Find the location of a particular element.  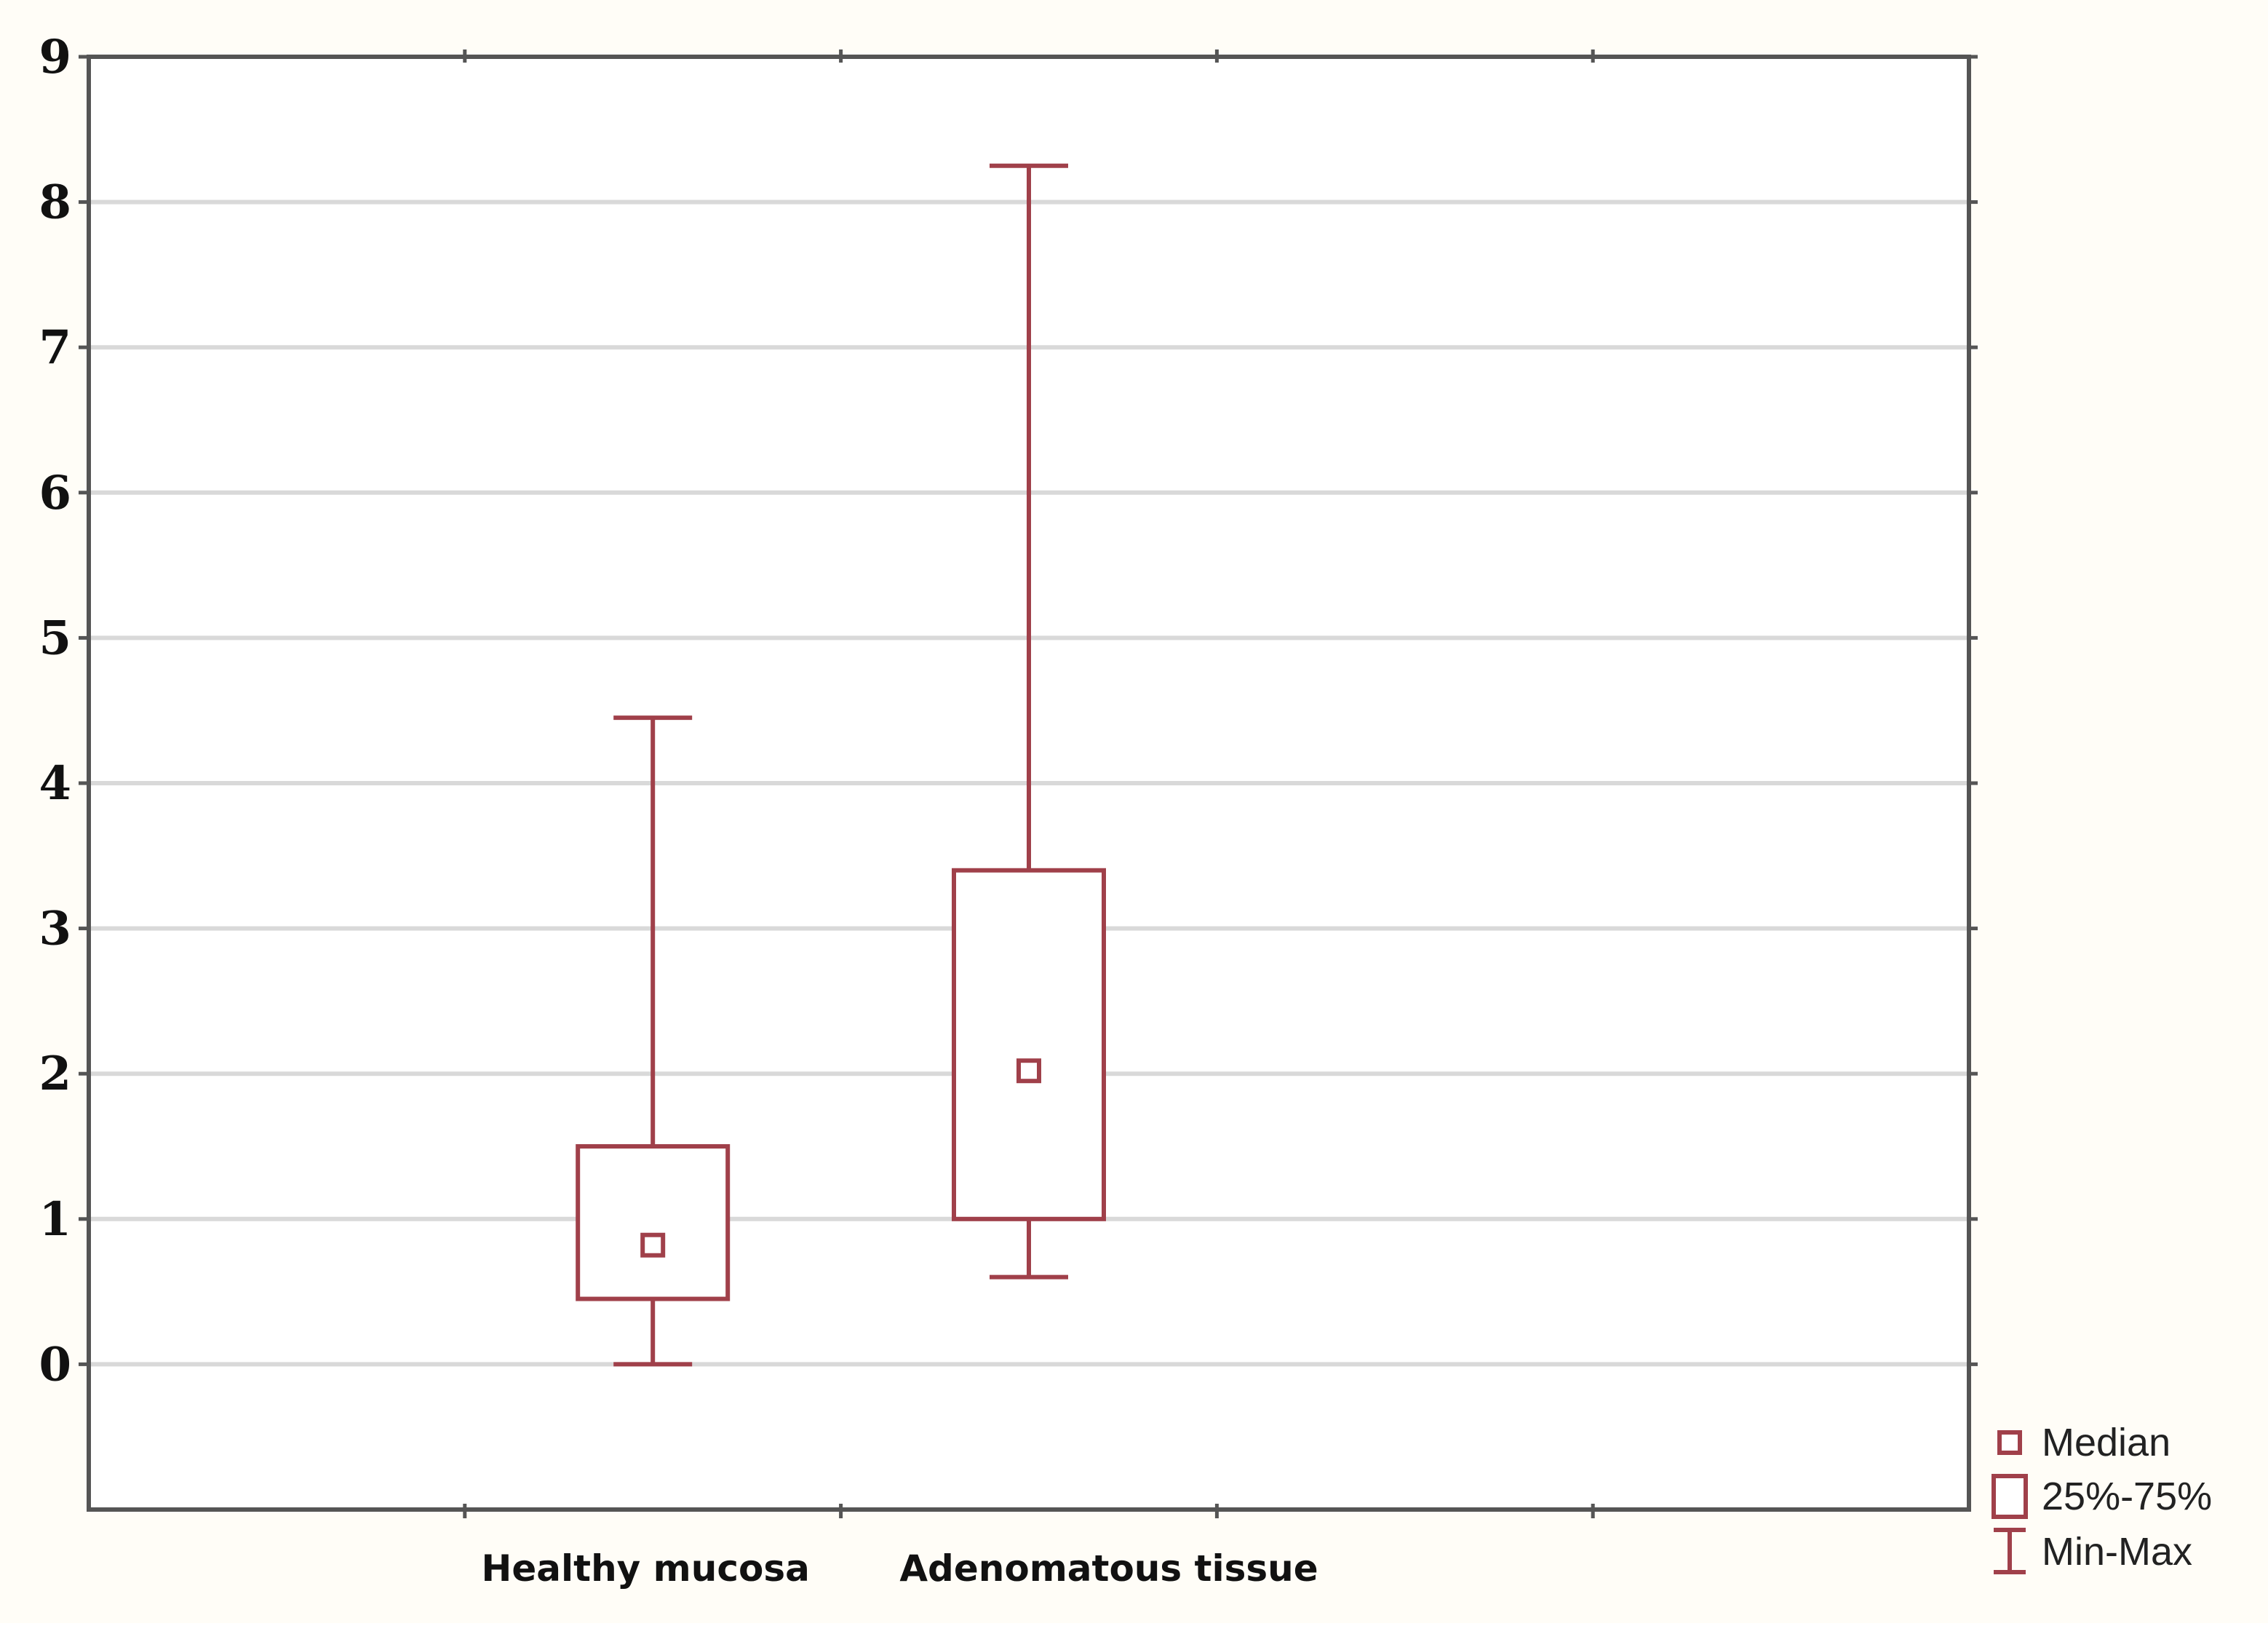

legend-median-swatch is located at coordinates (2010, 1443).